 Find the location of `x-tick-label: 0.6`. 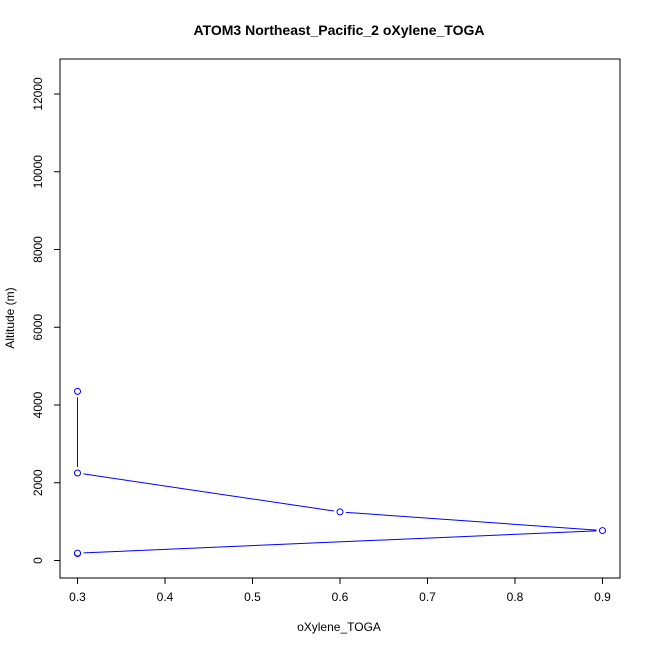

x-tick-label: 0.6 is located at coordinates (340, 597).